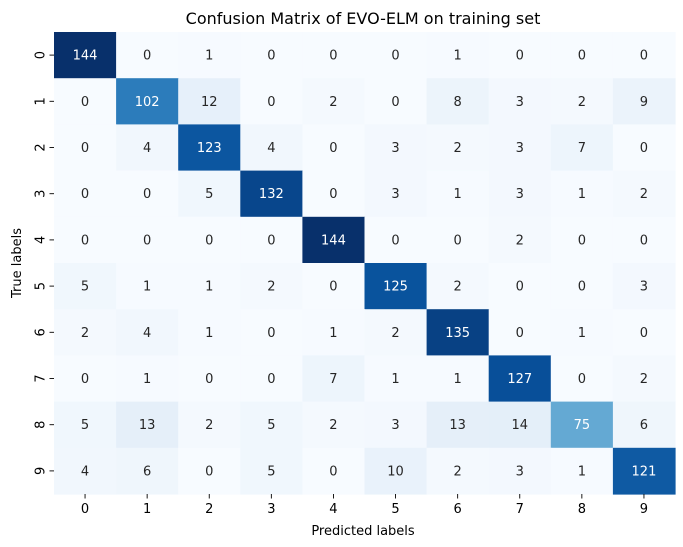 This screenshot has width=683, height=547. I want to click on y-axis-label: True labels, so click(17, 263).